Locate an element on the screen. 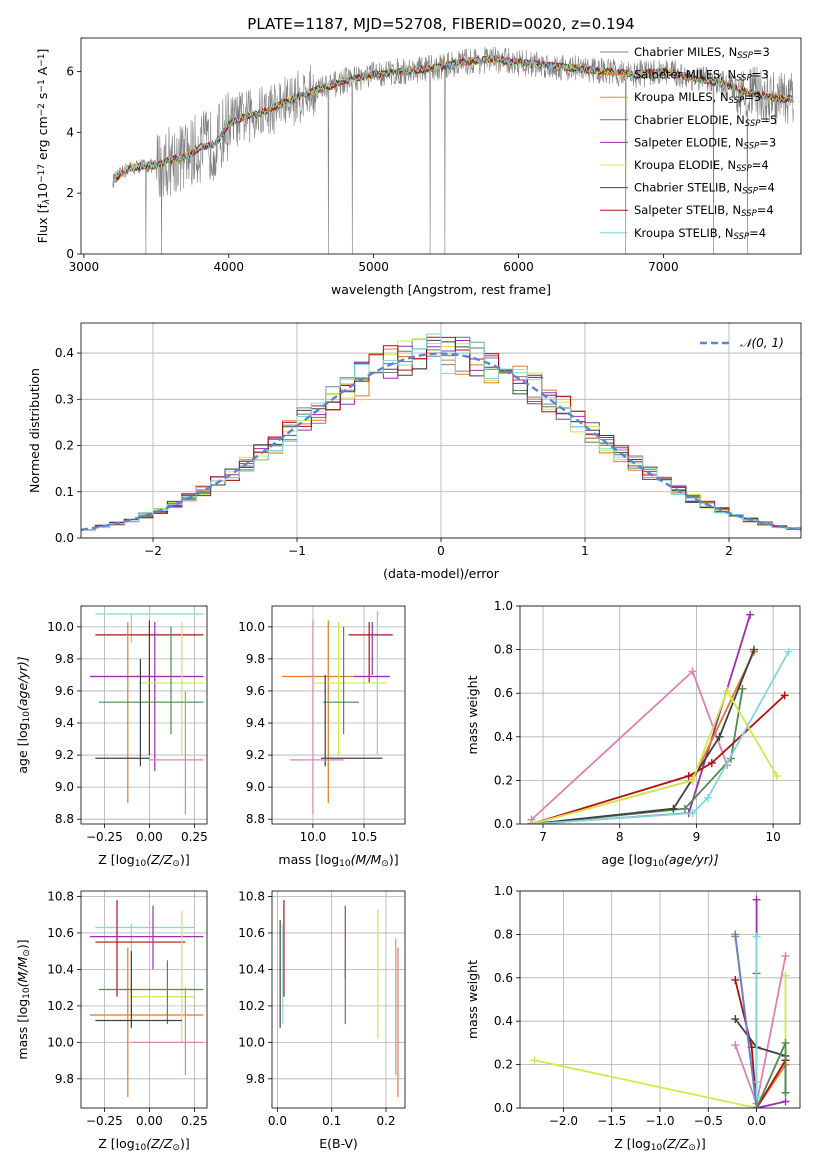 This screenshot has width=819, height=1170. grid is located at coordinates (338, 999).